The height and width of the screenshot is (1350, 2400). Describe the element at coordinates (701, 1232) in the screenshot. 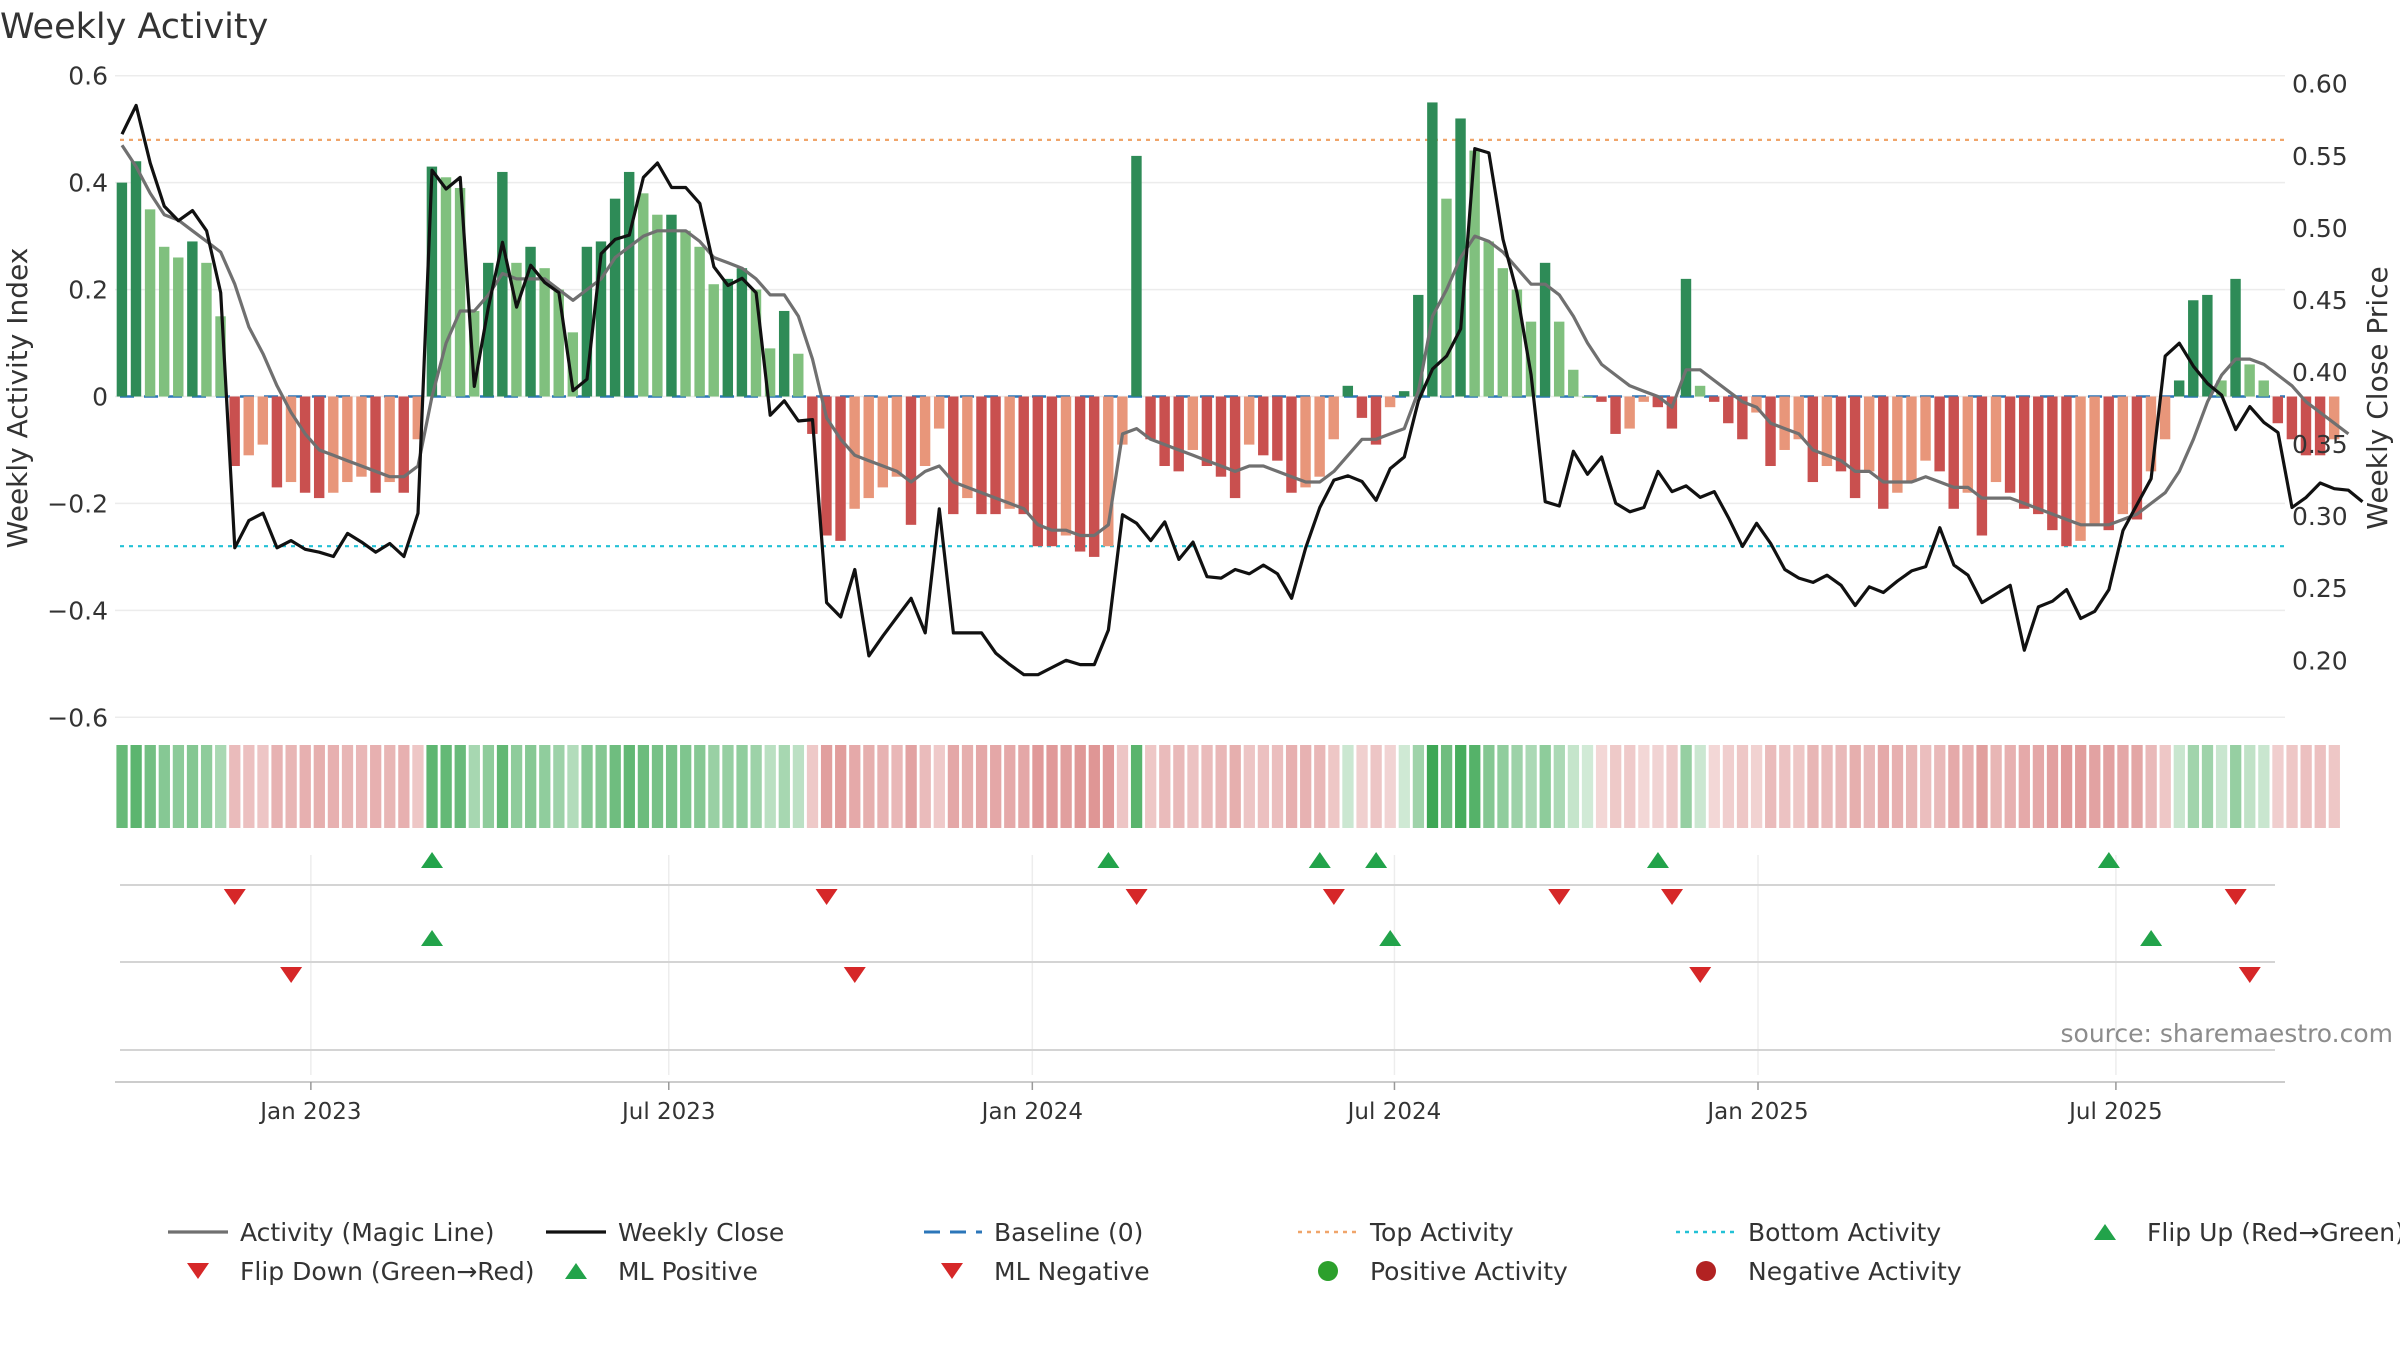

I see `legend-label: Weekly Close` at that location.